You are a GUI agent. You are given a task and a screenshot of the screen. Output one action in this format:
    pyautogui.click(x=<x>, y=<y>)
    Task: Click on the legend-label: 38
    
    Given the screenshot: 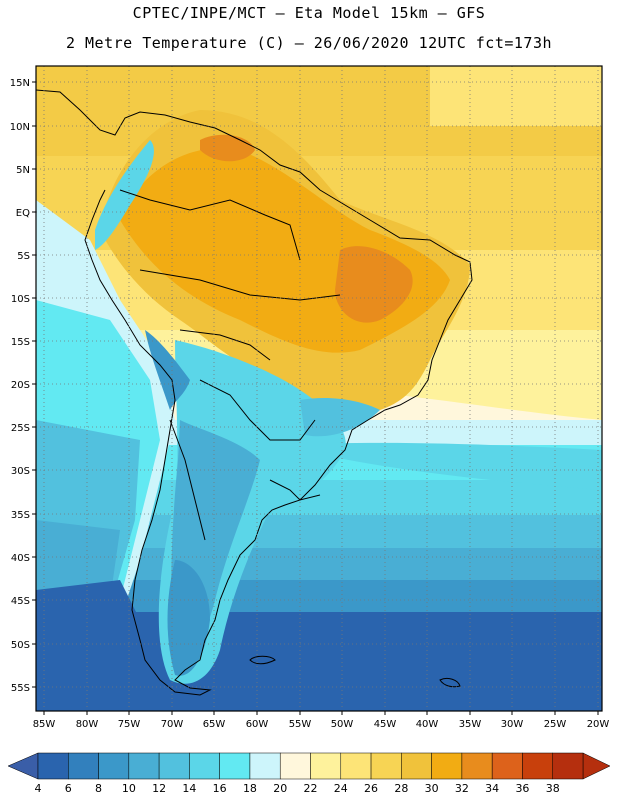 What is the action you would take?
    pyautogui.click(x=552, y=788)
    